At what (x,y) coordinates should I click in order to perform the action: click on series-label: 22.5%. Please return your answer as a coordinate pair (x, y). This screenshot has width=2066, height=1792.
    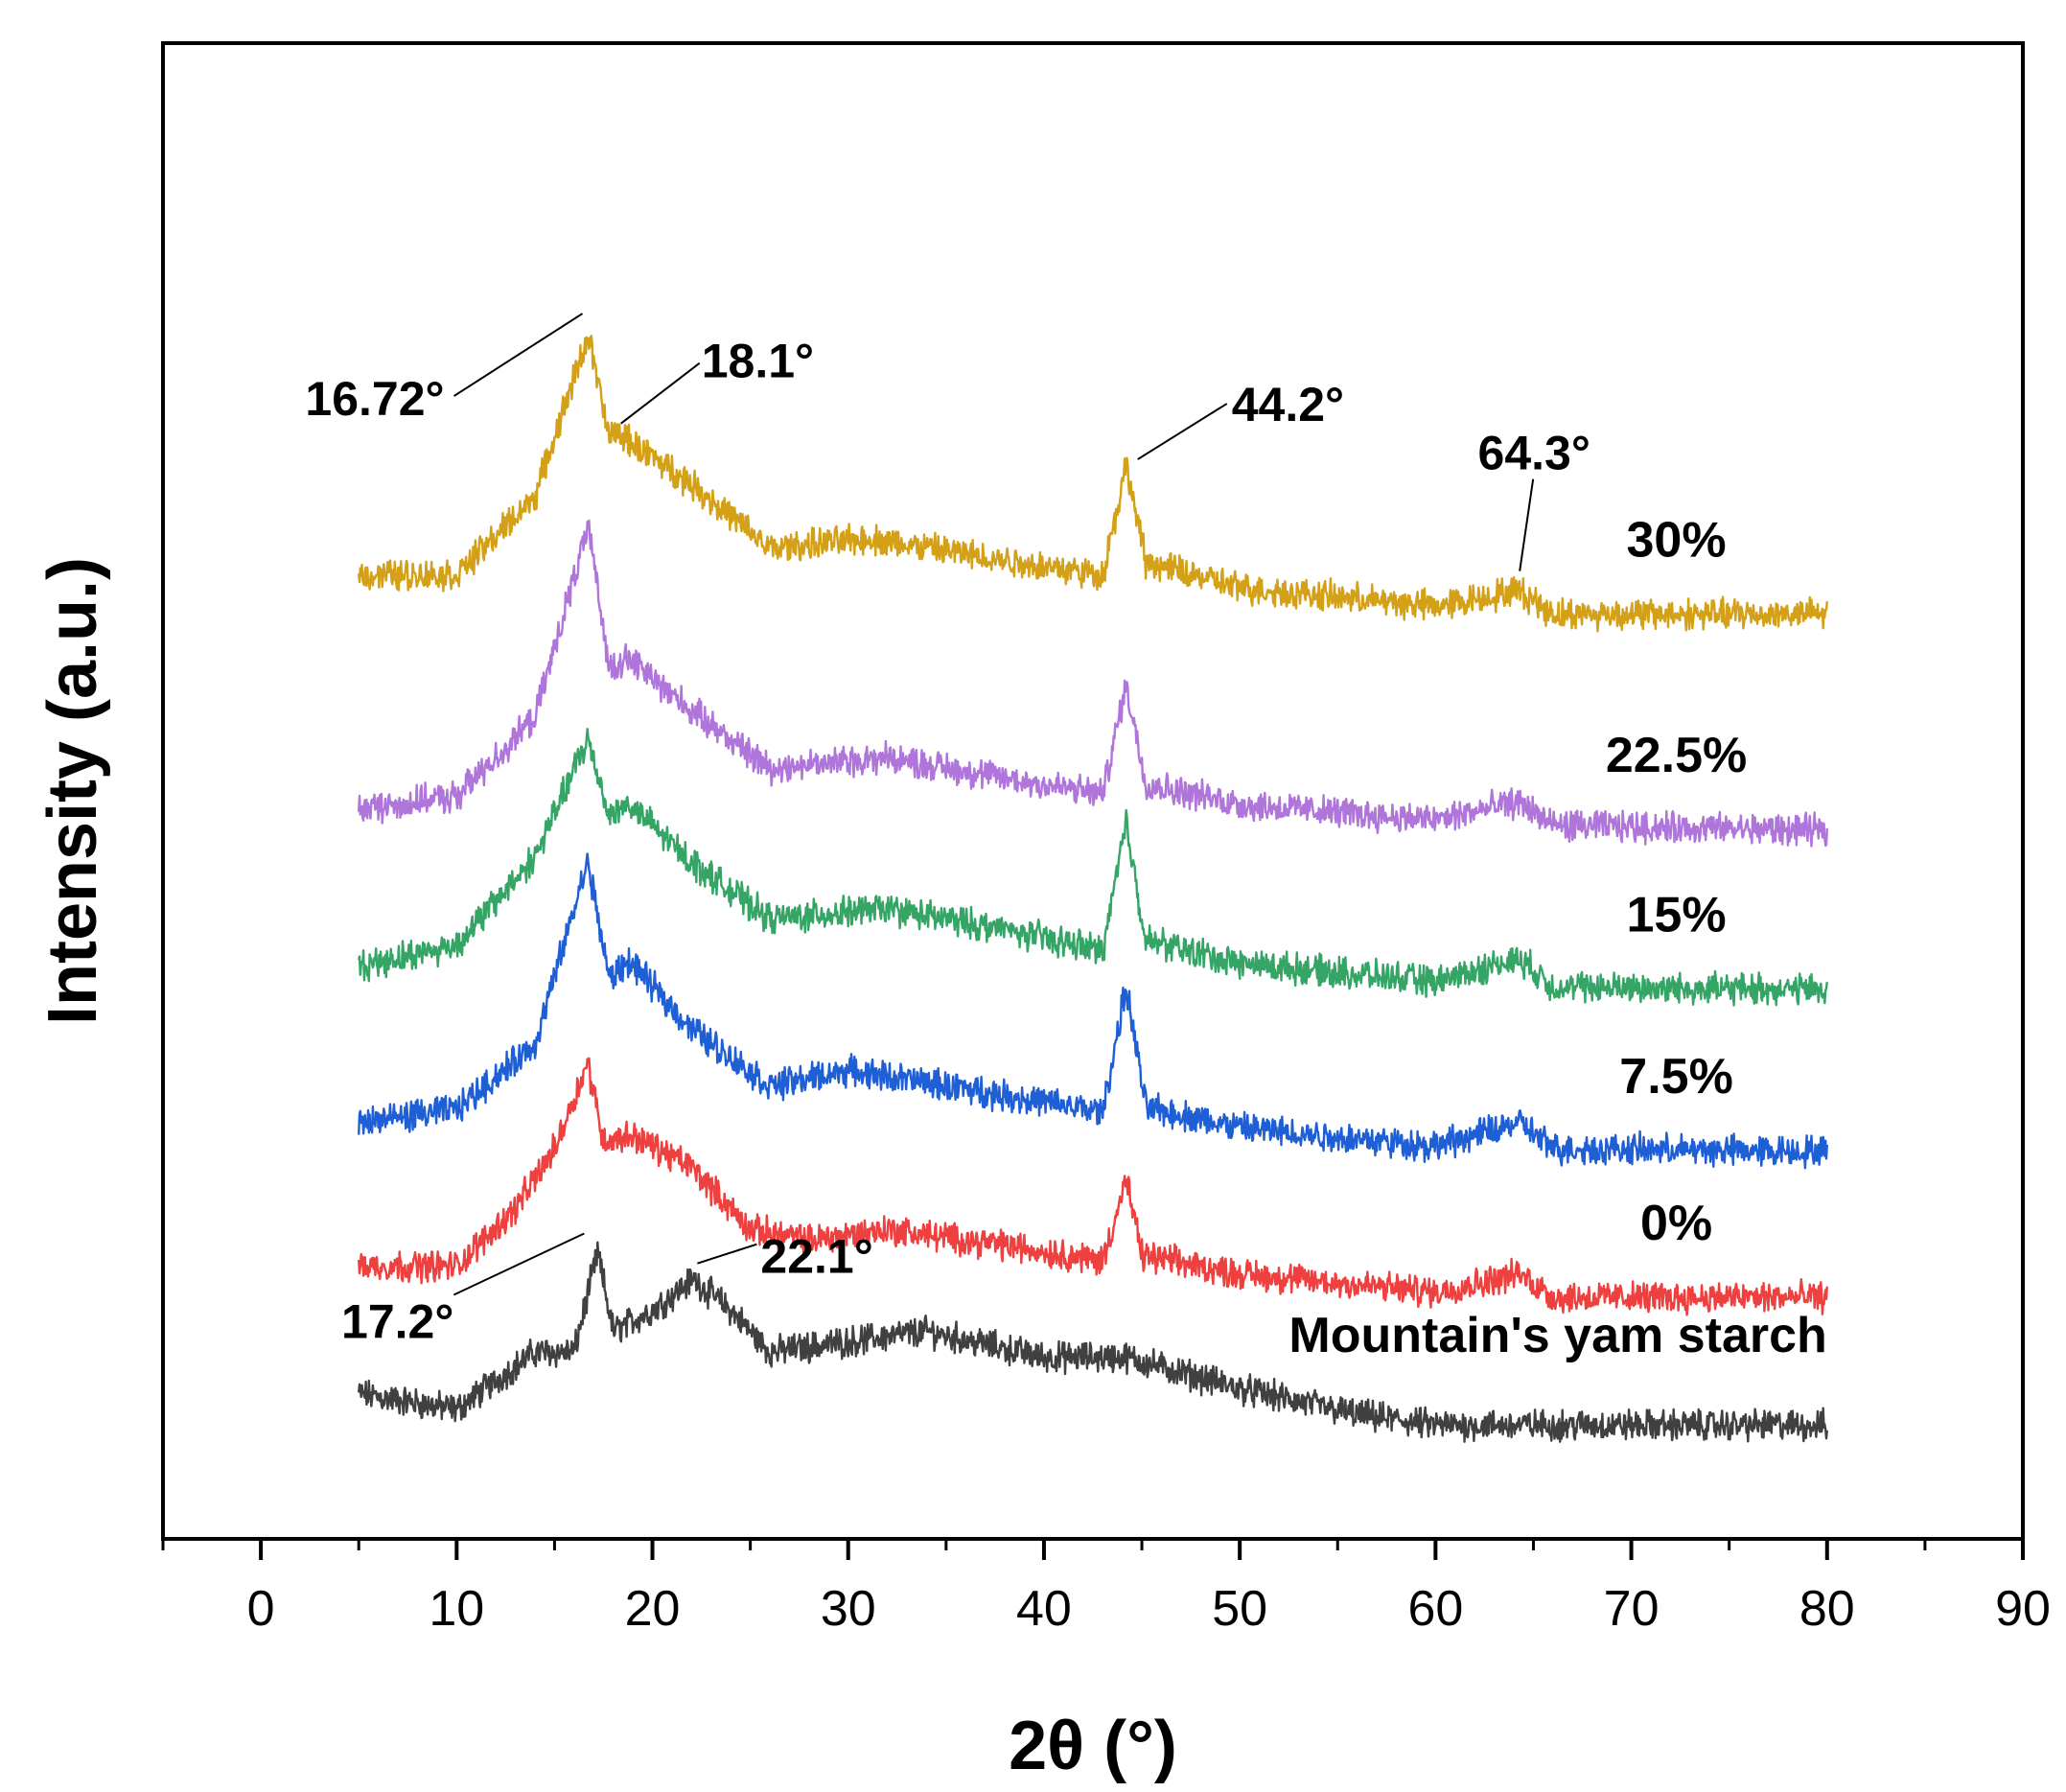
    Looking at the image, I should click on (1676, 755).